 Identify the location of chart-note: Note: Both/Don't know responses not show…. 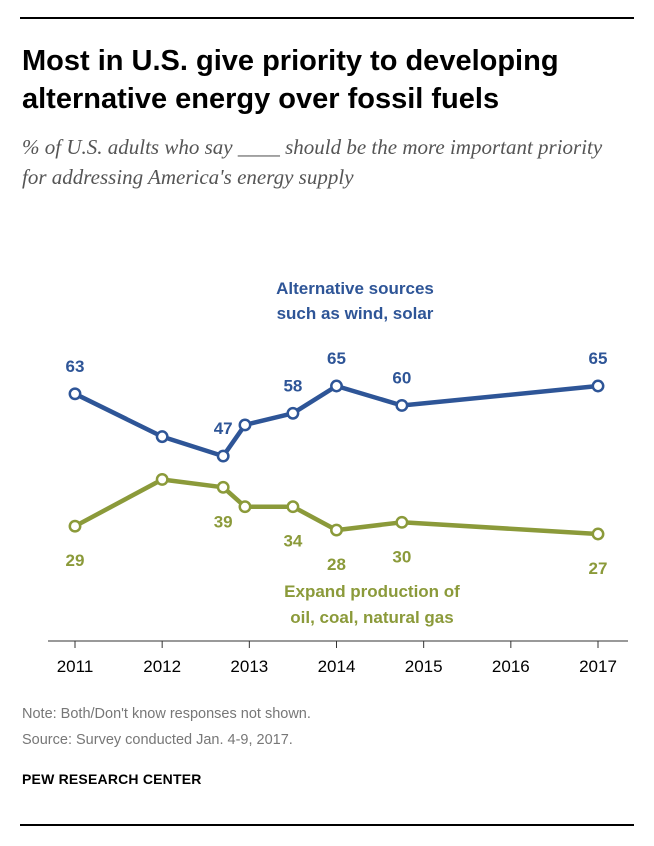
(166, 714).